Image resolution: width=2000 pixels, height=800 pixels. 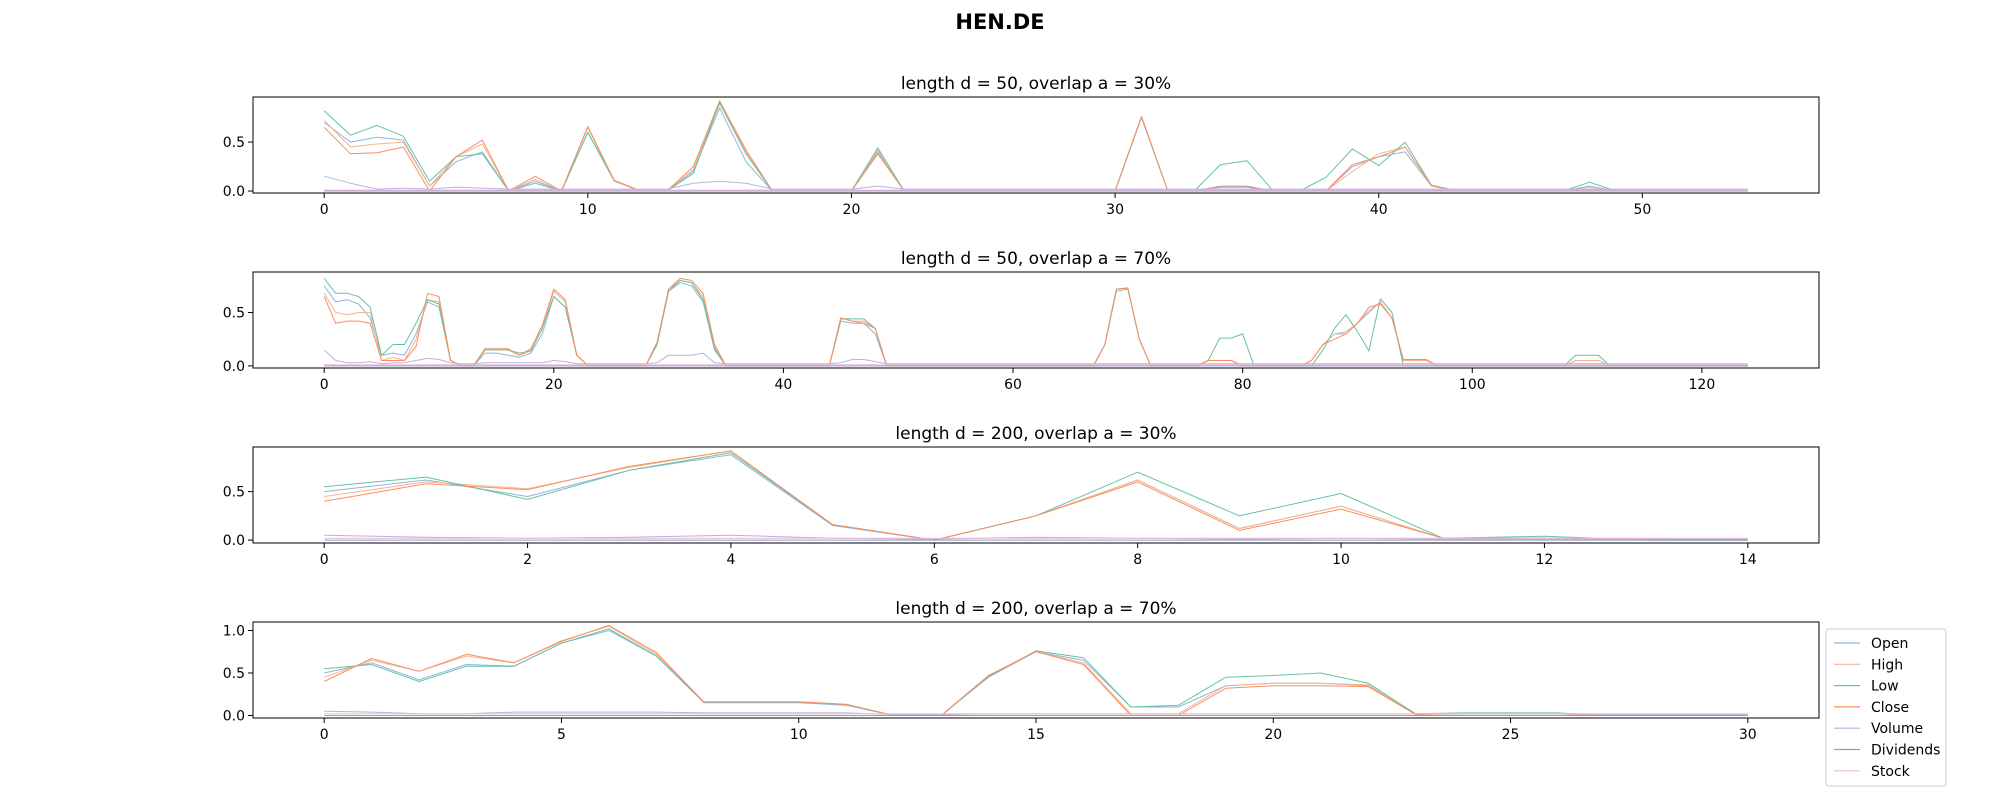 What do you see at coordinates (1702, 385) in the screenshot?
I see `x-tick-label: 120` at bounding box center [1702, 385].